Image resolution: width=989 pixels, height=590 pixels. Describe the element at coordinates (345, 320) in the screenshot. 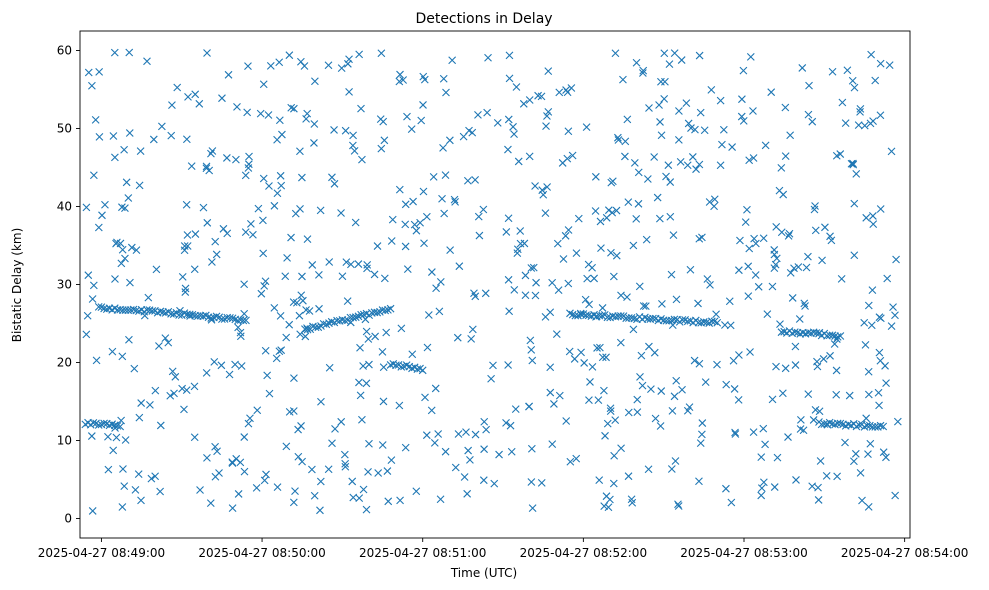

I see `track-3-point` at that location.